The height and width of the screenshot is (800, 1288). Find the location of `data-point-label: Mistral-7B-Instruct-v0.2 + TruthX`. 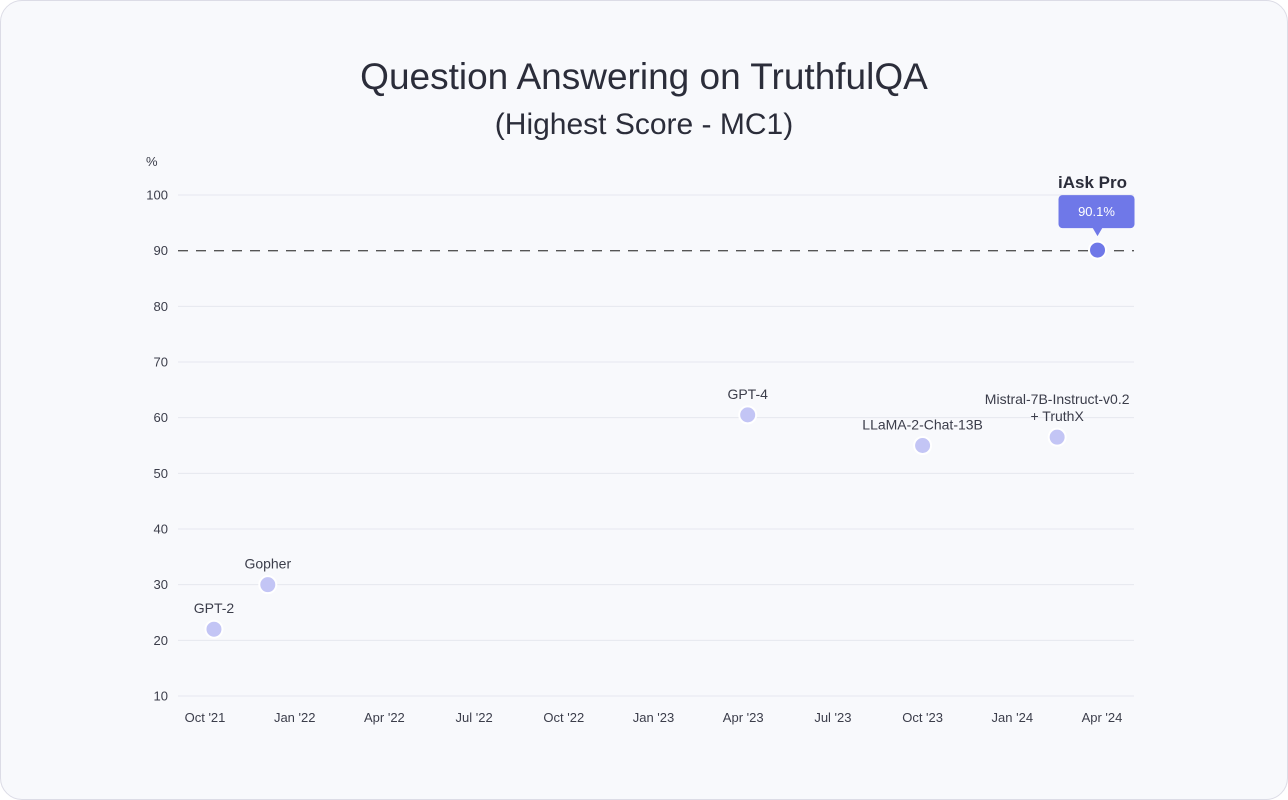

data-point-label: Mistral-7B-Instruct-v0.2 + TruthX is located at coordinates (1057, 407).